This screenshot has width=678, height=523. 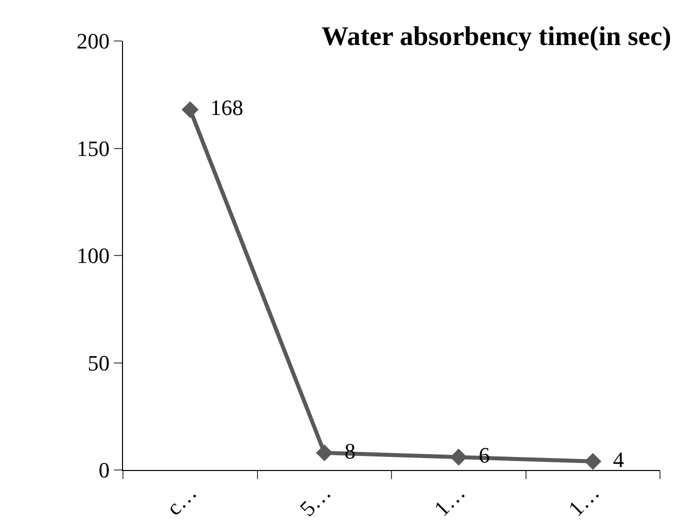 What do you see at coordinates (104, 470) in the screenshot?
I see `y-tick-label: 0` at bounding box center [104, 470].